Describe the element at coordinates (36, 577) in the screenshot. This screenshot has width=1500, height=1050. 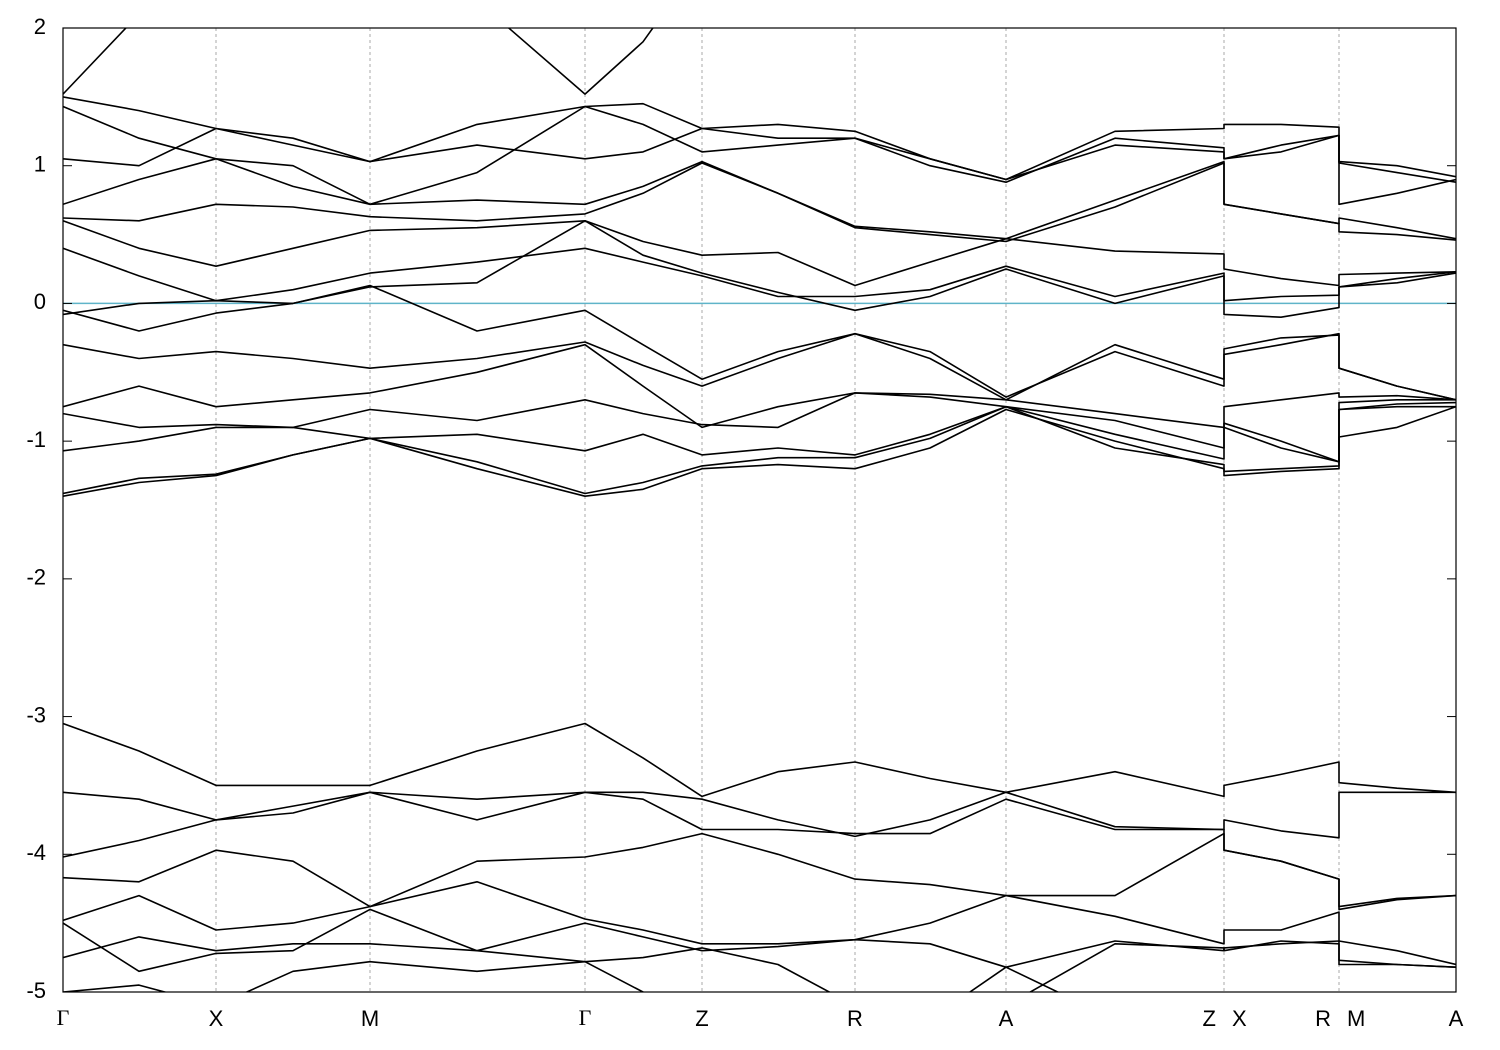
I see `y-tick-label: -2` at that location.